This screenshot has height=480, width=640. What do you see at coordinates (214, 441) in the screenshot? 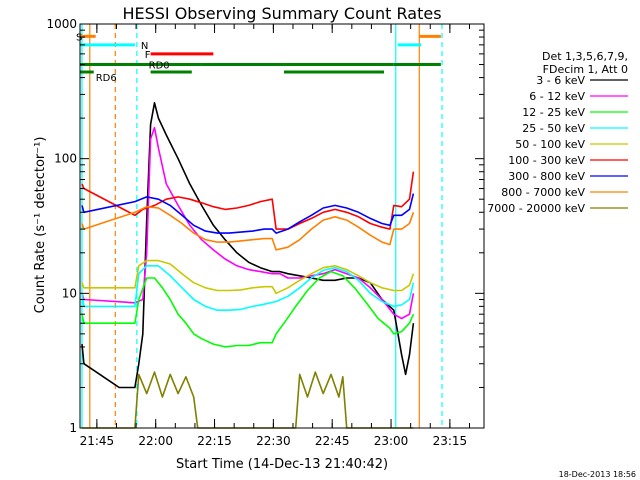
I see `x-tick-label-2: 22:15` at bounding box center [214, 441].